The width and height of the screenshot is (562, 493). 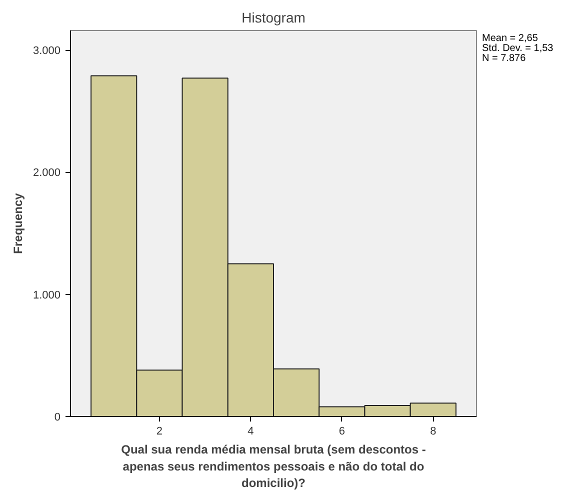 What do you see at coordinates (17, 223) in the screenshot?
I see `y-axis-title: Frequency` at bounding box center [17, 223].